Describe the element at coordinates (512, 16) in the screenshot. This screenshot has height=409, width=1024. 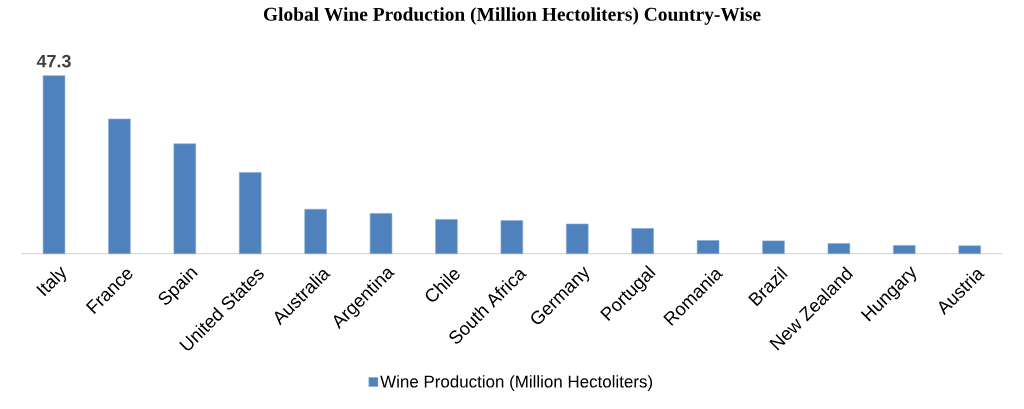
I see `chart-title: Global Wine Production (Million Hectoliters) Country-Wise` at that location.